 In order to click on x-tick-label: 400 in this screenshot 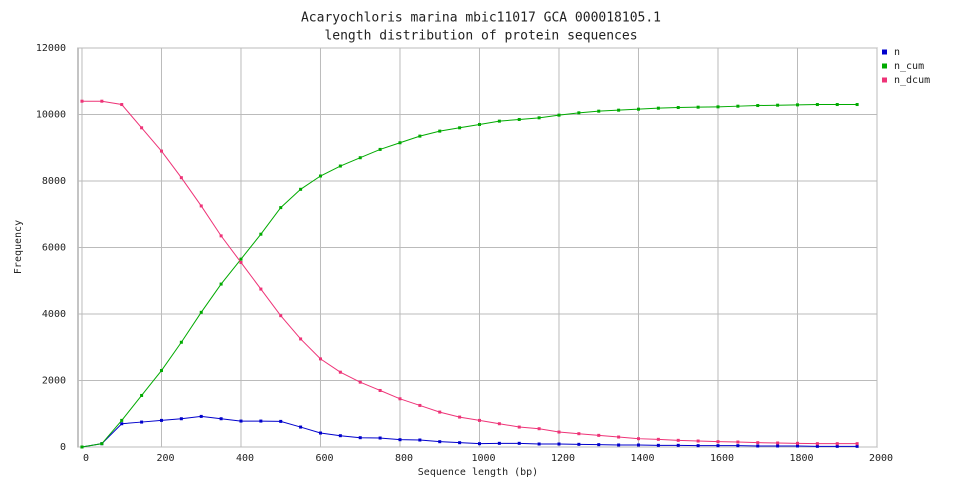, I will do `click(245, 458)`.